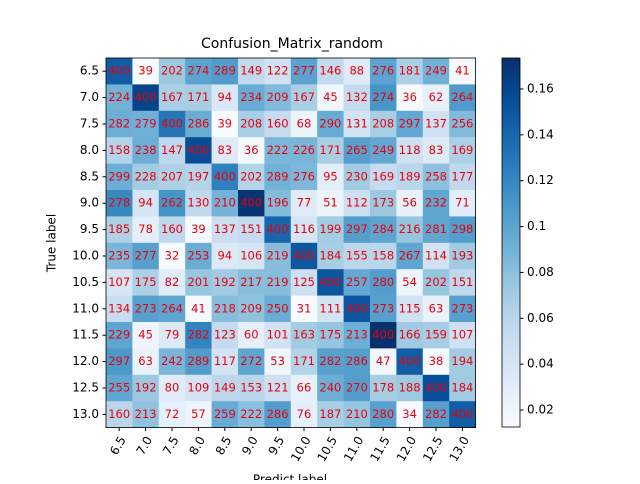  I want to click on colorbar-tick-label: 0.02, so click(540, 410).